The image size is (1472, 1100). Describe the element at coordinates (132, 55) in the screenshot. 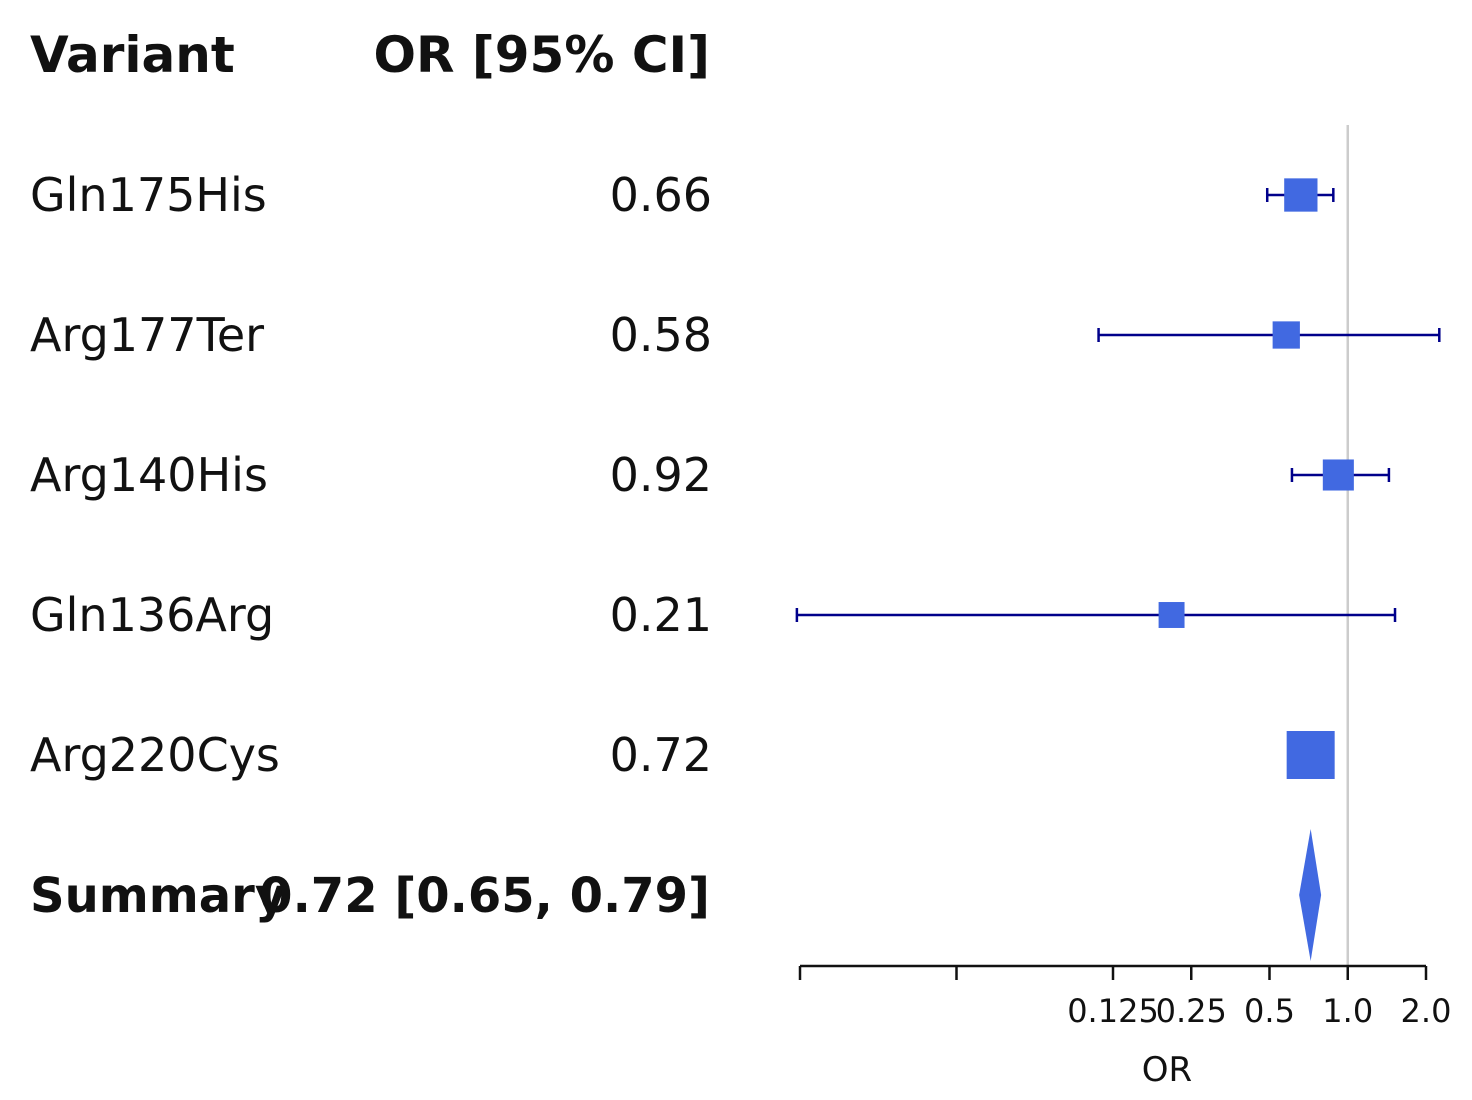

I see `variant-column-header: Variant` at that location.